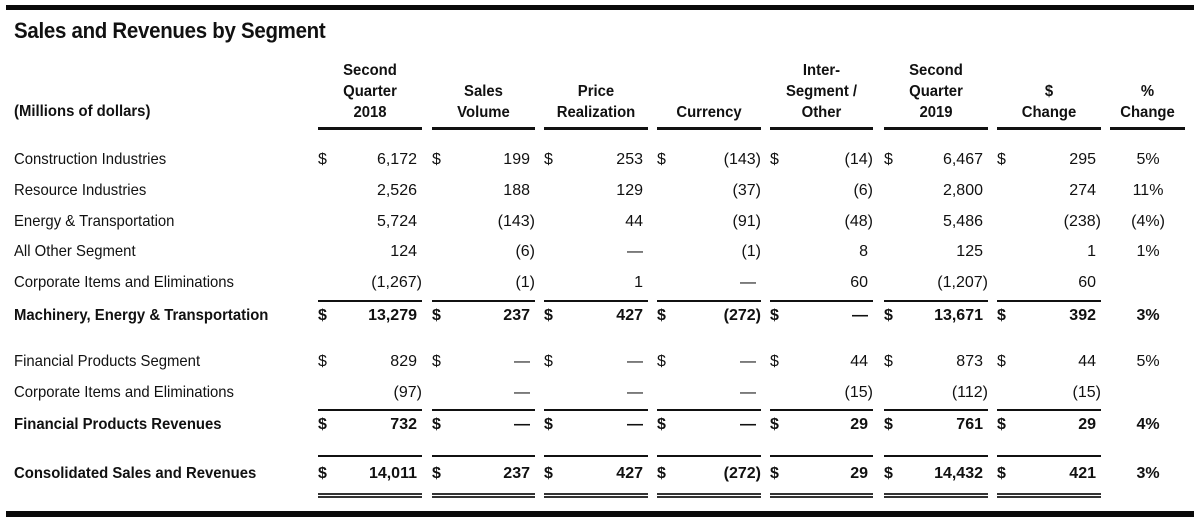 Image resolution: width=1200 pixels, height=521 pixels. What do you see at coordinates (1087, 282) in the screenshot?
I see `cell-value: 60` at bounding box center [1087, 282].